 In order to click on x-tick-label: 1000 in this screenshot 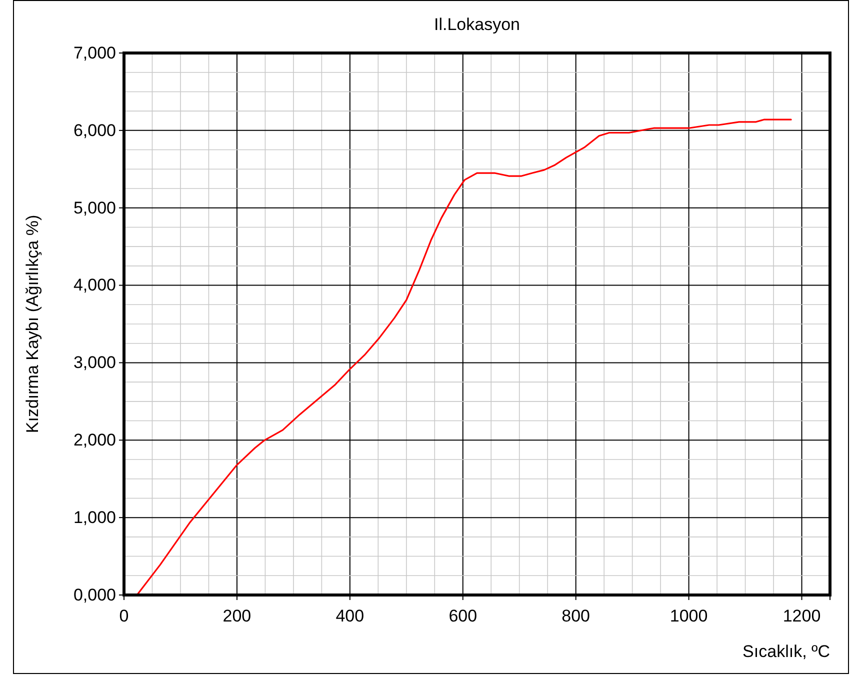, I will do `click(689, 616)`.